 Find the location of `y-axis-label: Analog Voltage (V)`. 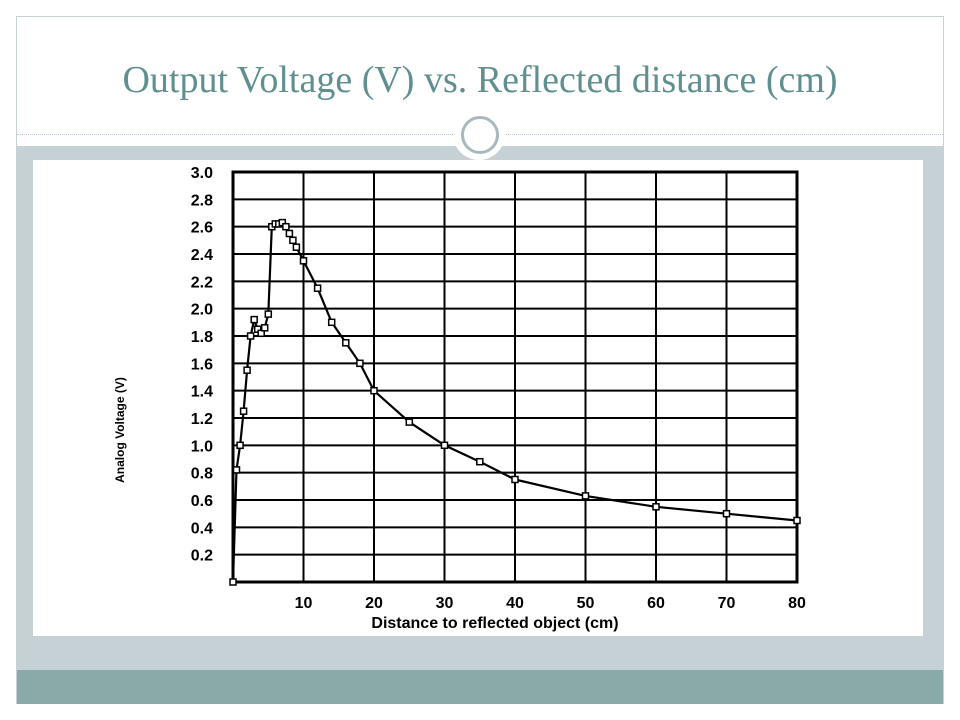

y-axis-label: Analog Voltage (V) is located at coordinates (120, 430).